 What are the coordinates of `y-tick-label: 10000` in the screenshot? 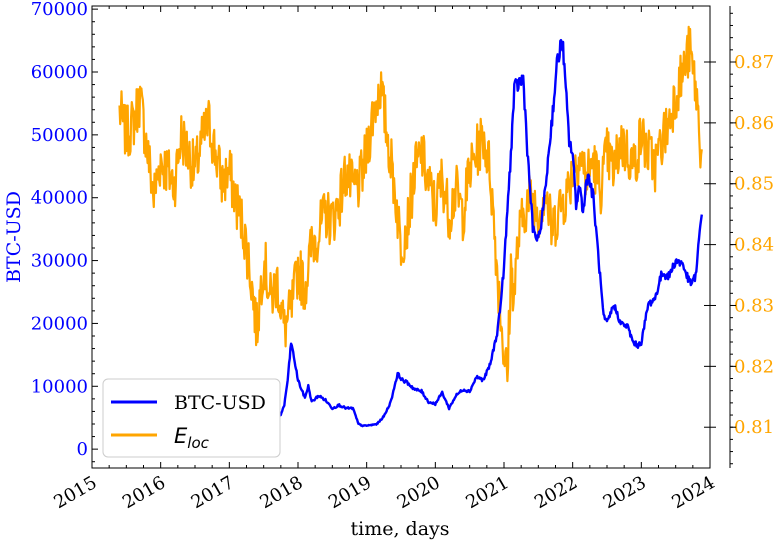 It's located at (59, 386).